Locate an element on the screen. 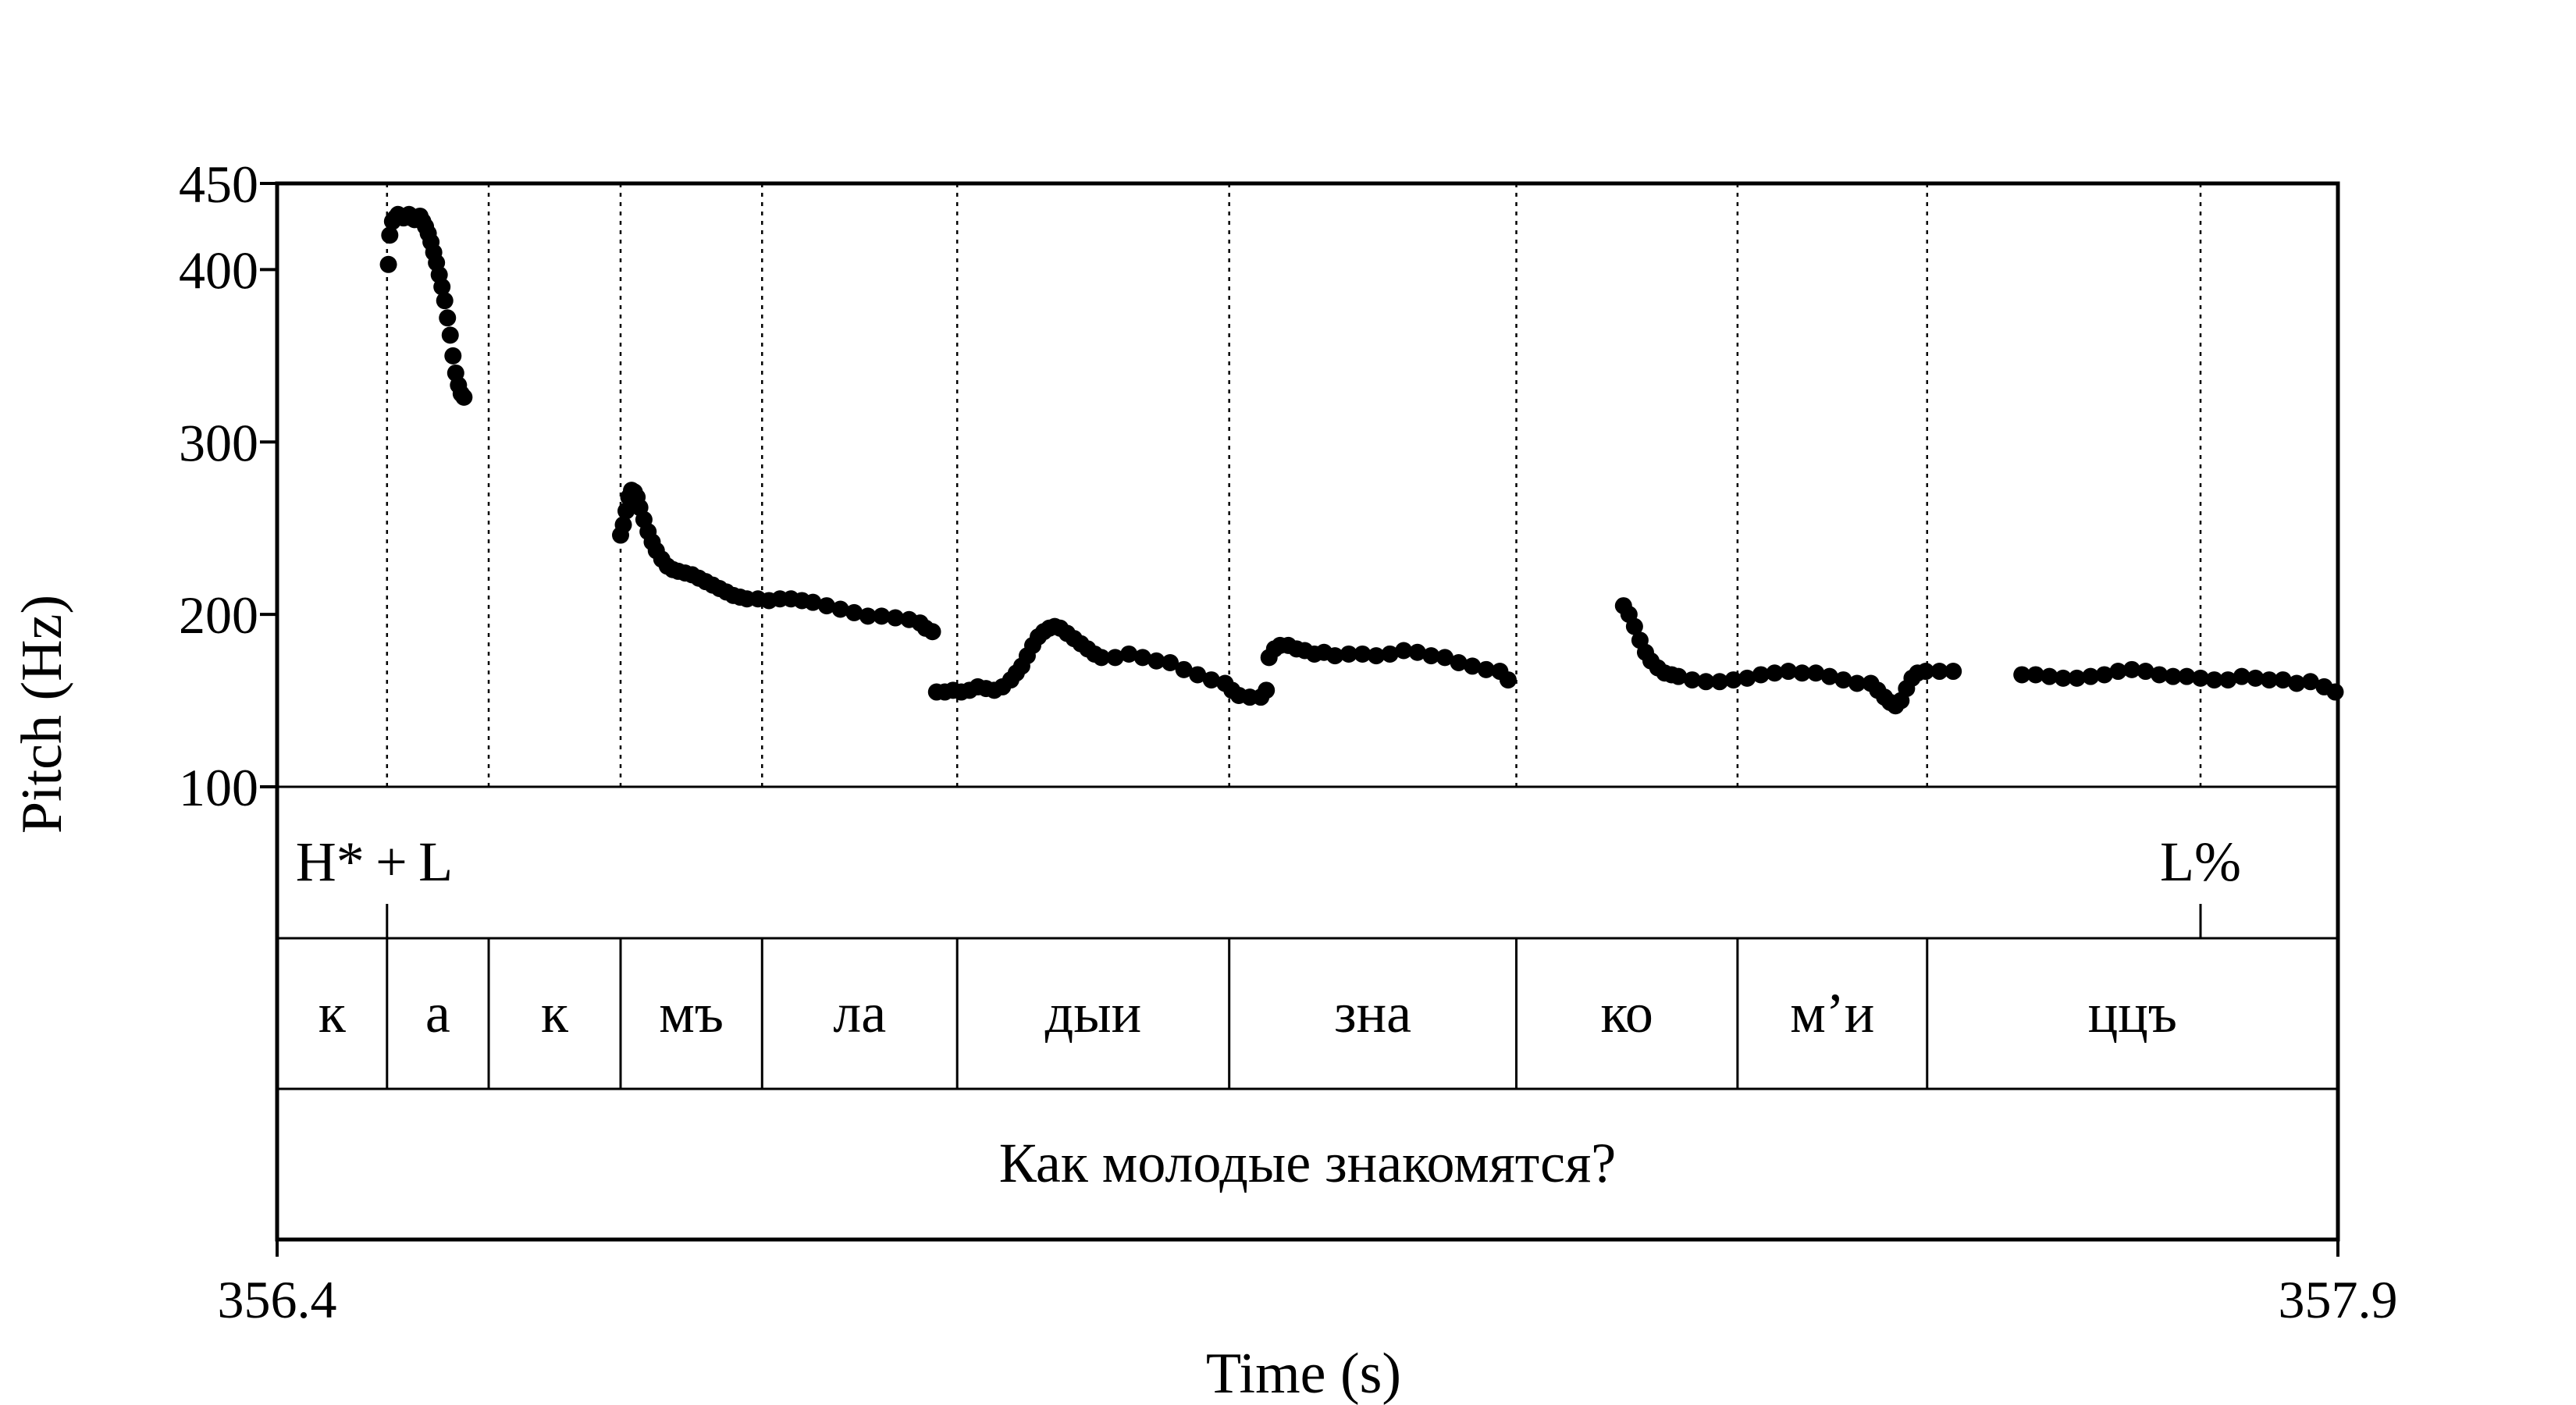 This screenshot has width=2576, height=1405. syllable-label: к is located at coordinates (332, 1013).